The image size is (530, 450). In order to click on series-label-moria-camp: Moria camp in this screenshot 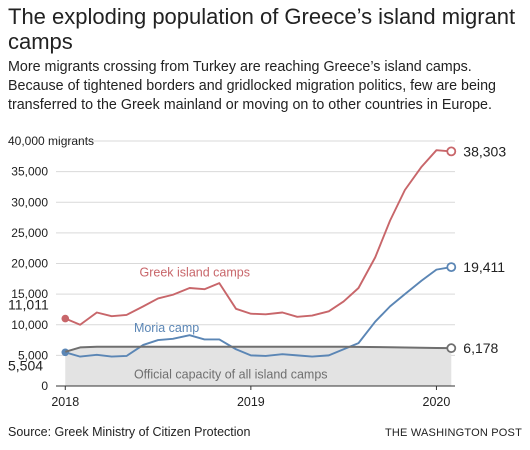, I will do `click(166, 328)`.